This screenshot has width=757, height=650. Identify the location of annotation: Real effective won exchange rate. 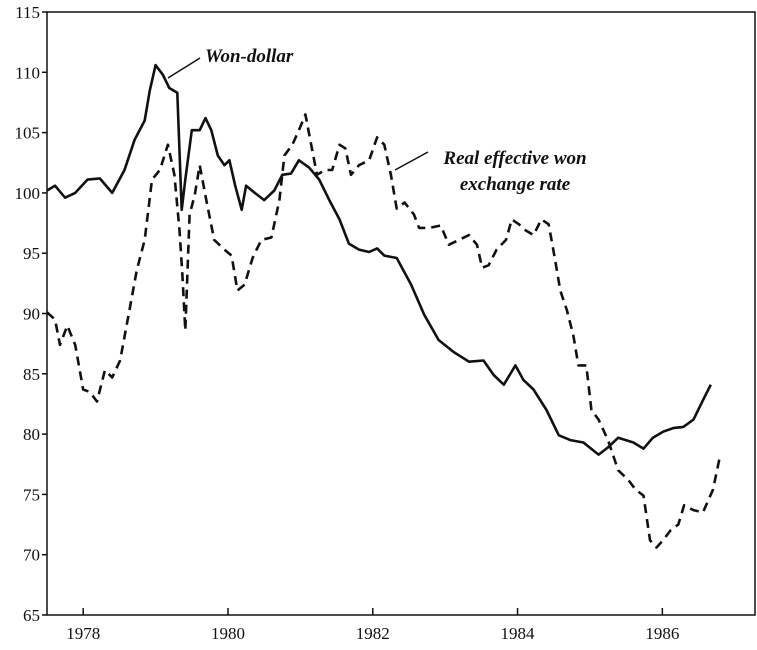
(515, 171).